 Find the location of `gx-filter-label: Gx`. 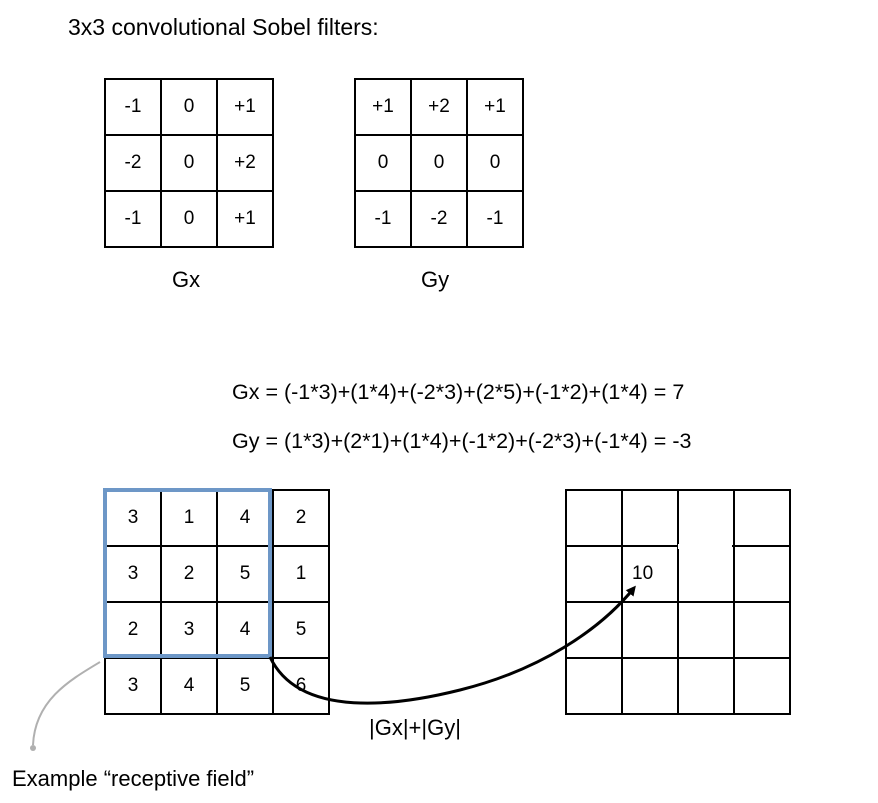

gx-filter-label: Gx is located at coordinates (186, 279).